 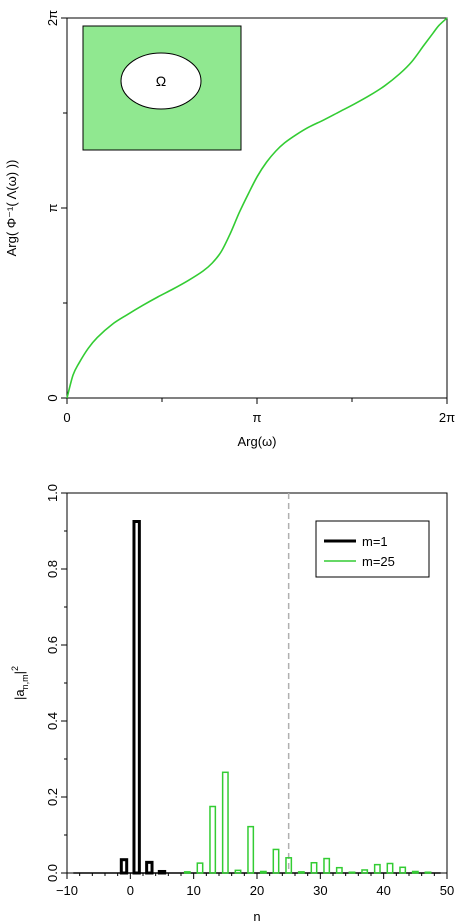 I want to click on plot1-x-tick-label: π, so click(x=257, y=417).